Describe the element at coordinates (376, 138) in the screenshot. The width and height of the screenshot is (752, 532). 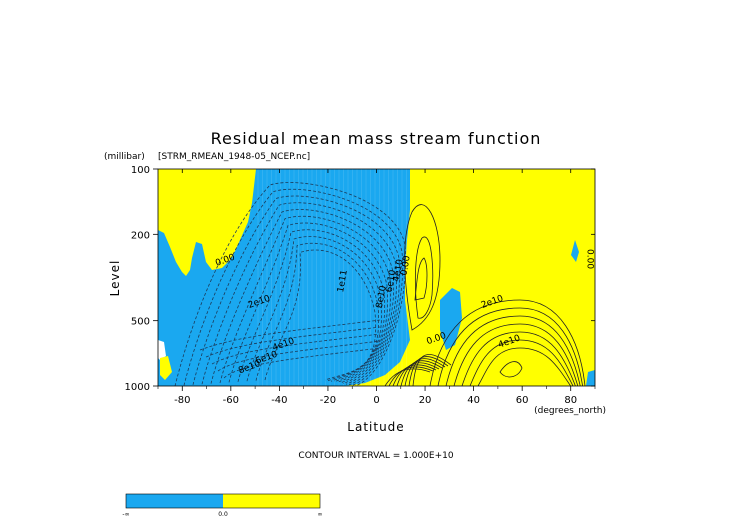
I see `chart-title: Residual mean mass stream function` at that location.